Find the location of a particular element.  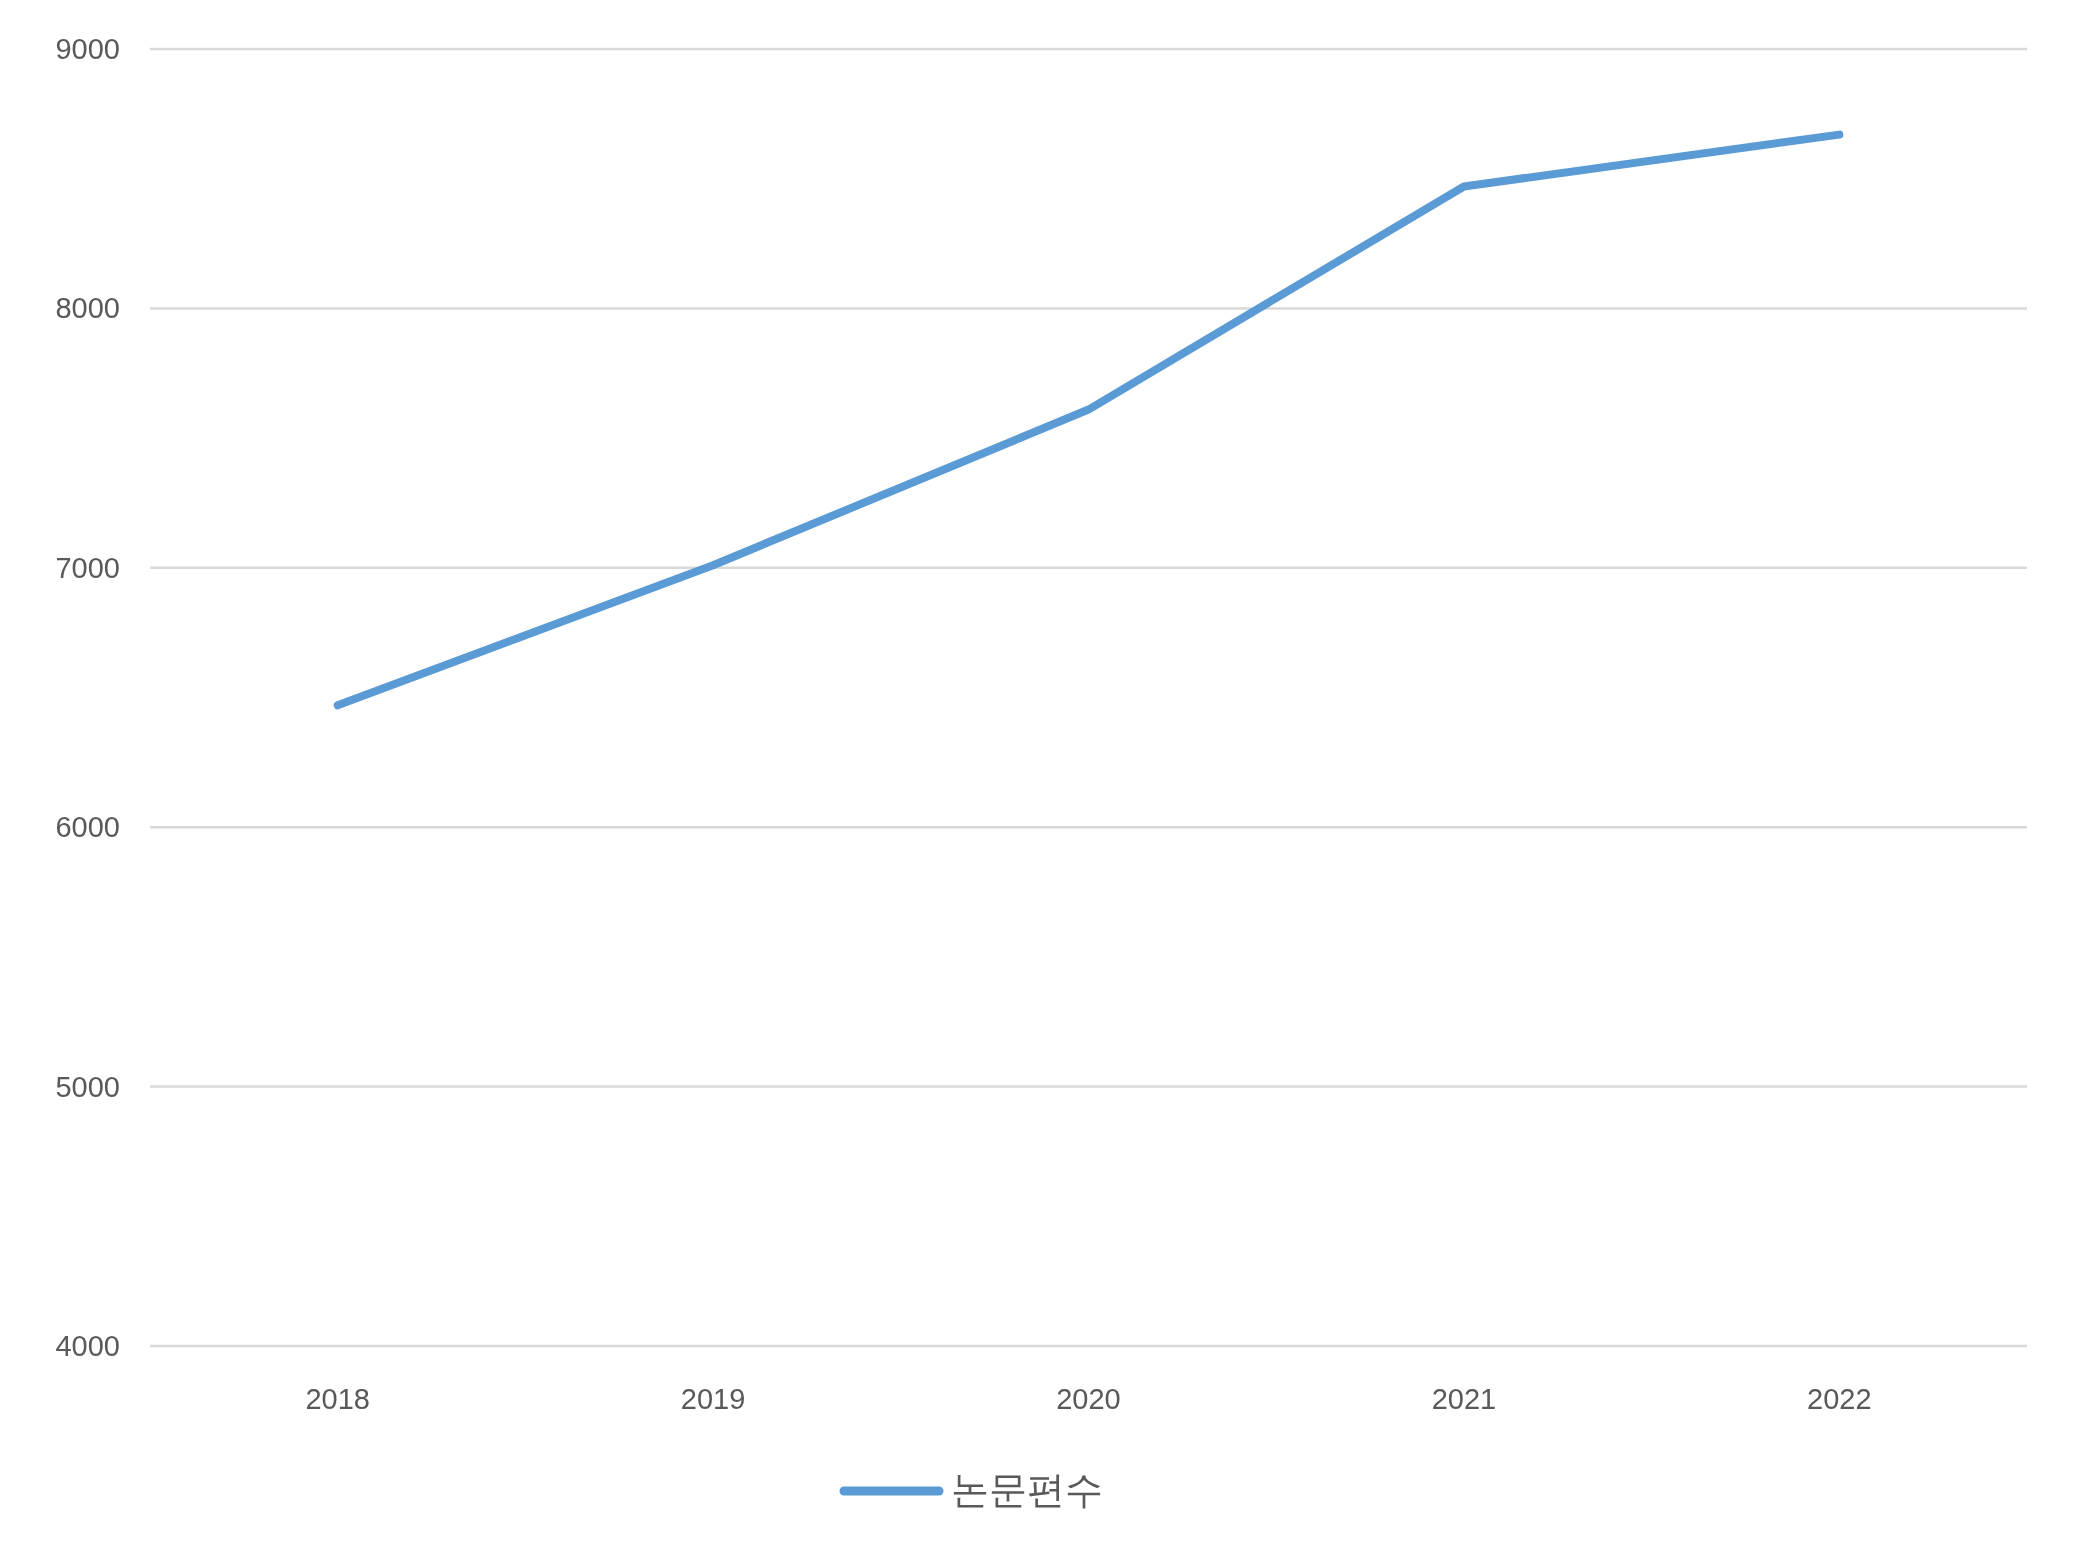

y-tick-label: 8000 is located at coordinates (87, 308).